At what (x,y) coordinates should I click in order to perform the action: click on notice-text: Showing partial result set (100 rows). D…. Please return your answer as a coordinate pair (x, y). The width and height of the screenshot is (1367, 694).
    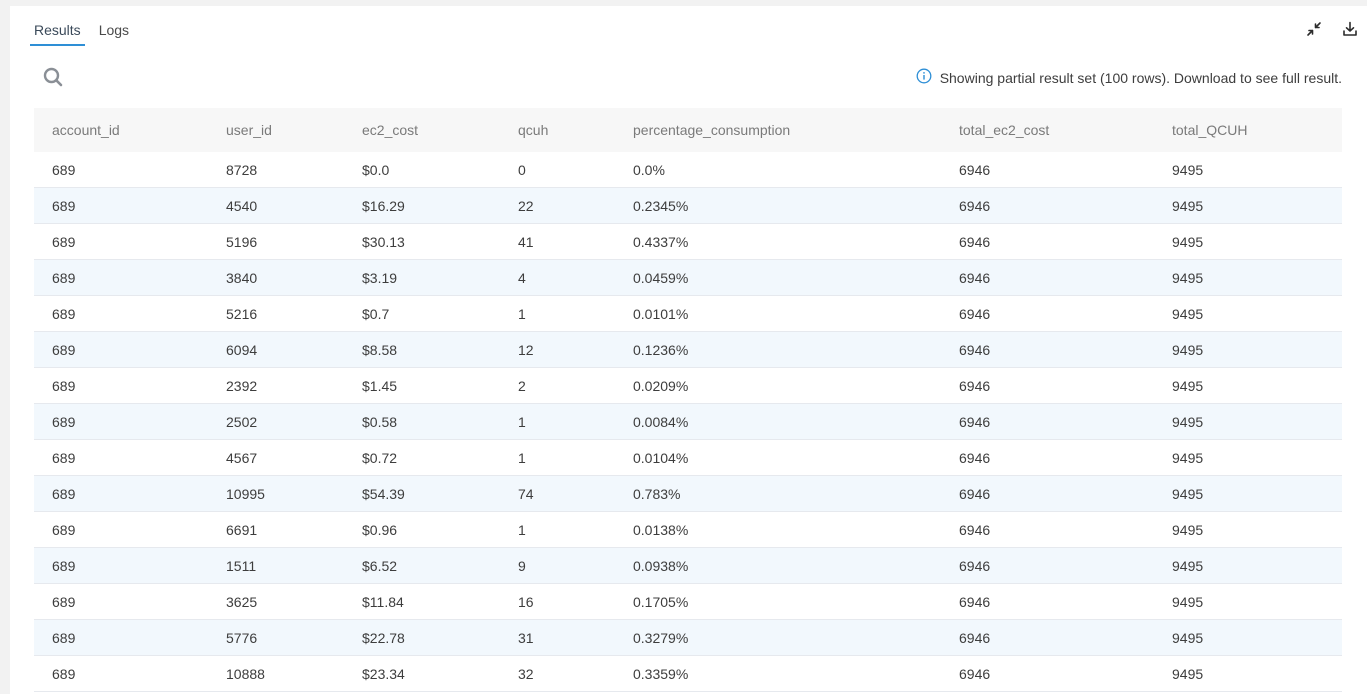
    Looking at the image, I should click on (1140, 77).